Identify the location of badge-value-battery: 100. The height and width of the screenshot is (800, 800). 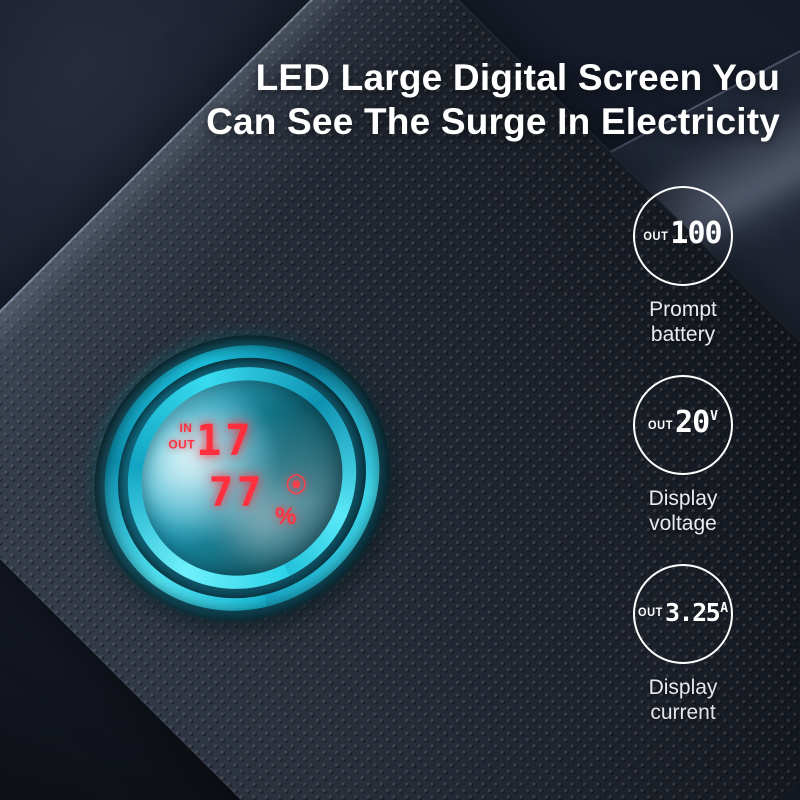
(696, 233).